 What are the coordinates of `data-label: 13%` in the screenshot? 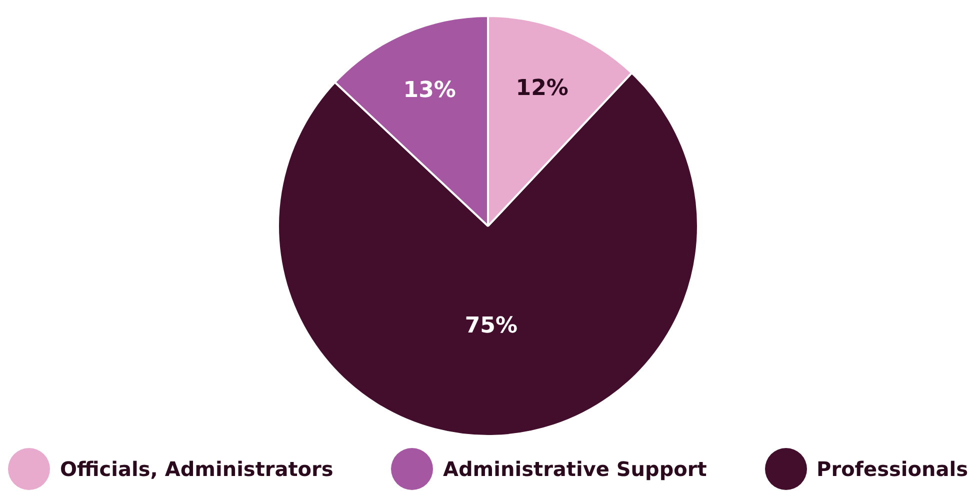 It's located at (429, 90).